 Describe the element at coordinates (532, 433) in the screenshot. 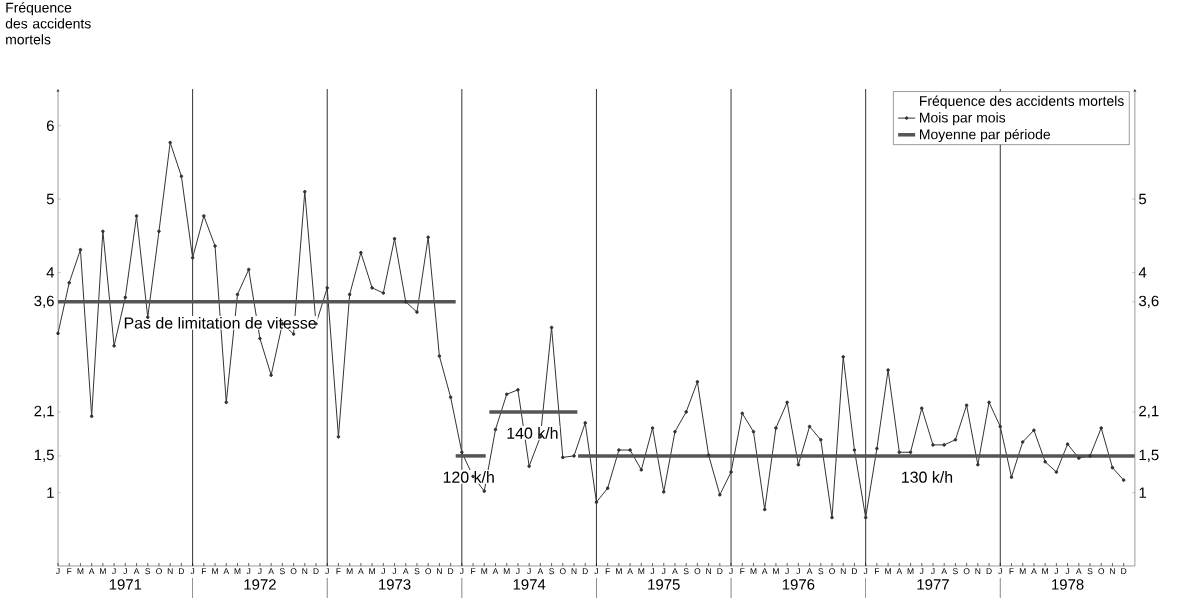

I see `annotation: 140 k/h` at that location.